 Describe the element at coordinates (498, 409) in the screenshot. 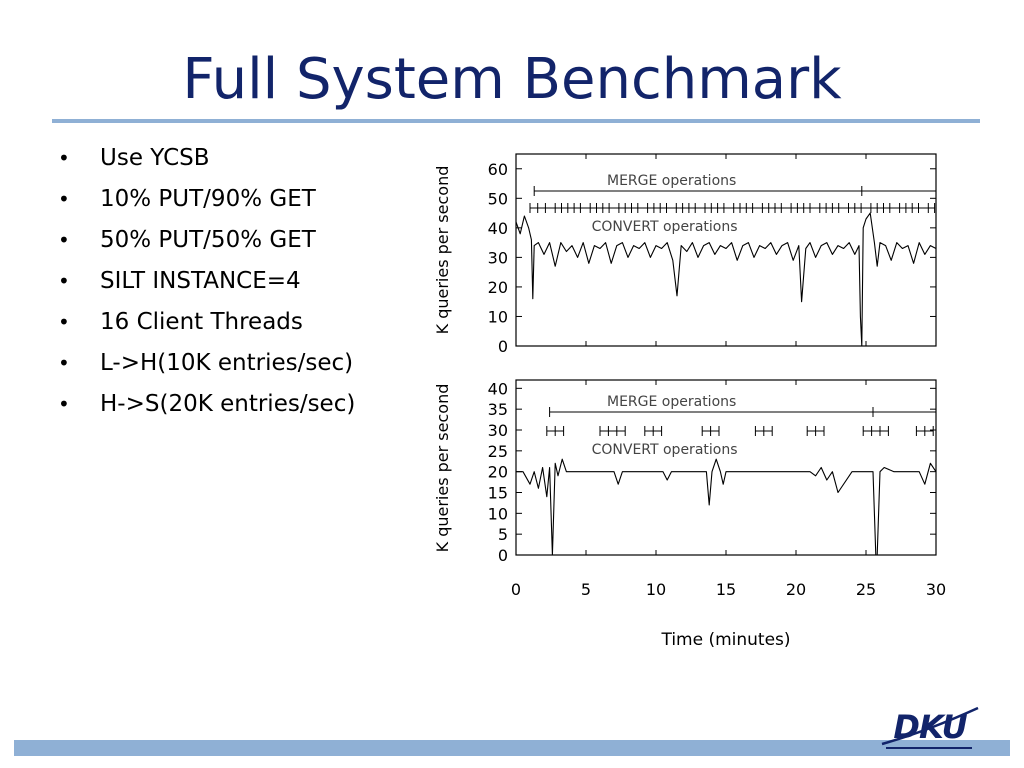

I see `y-tick-label: 35` at that location.